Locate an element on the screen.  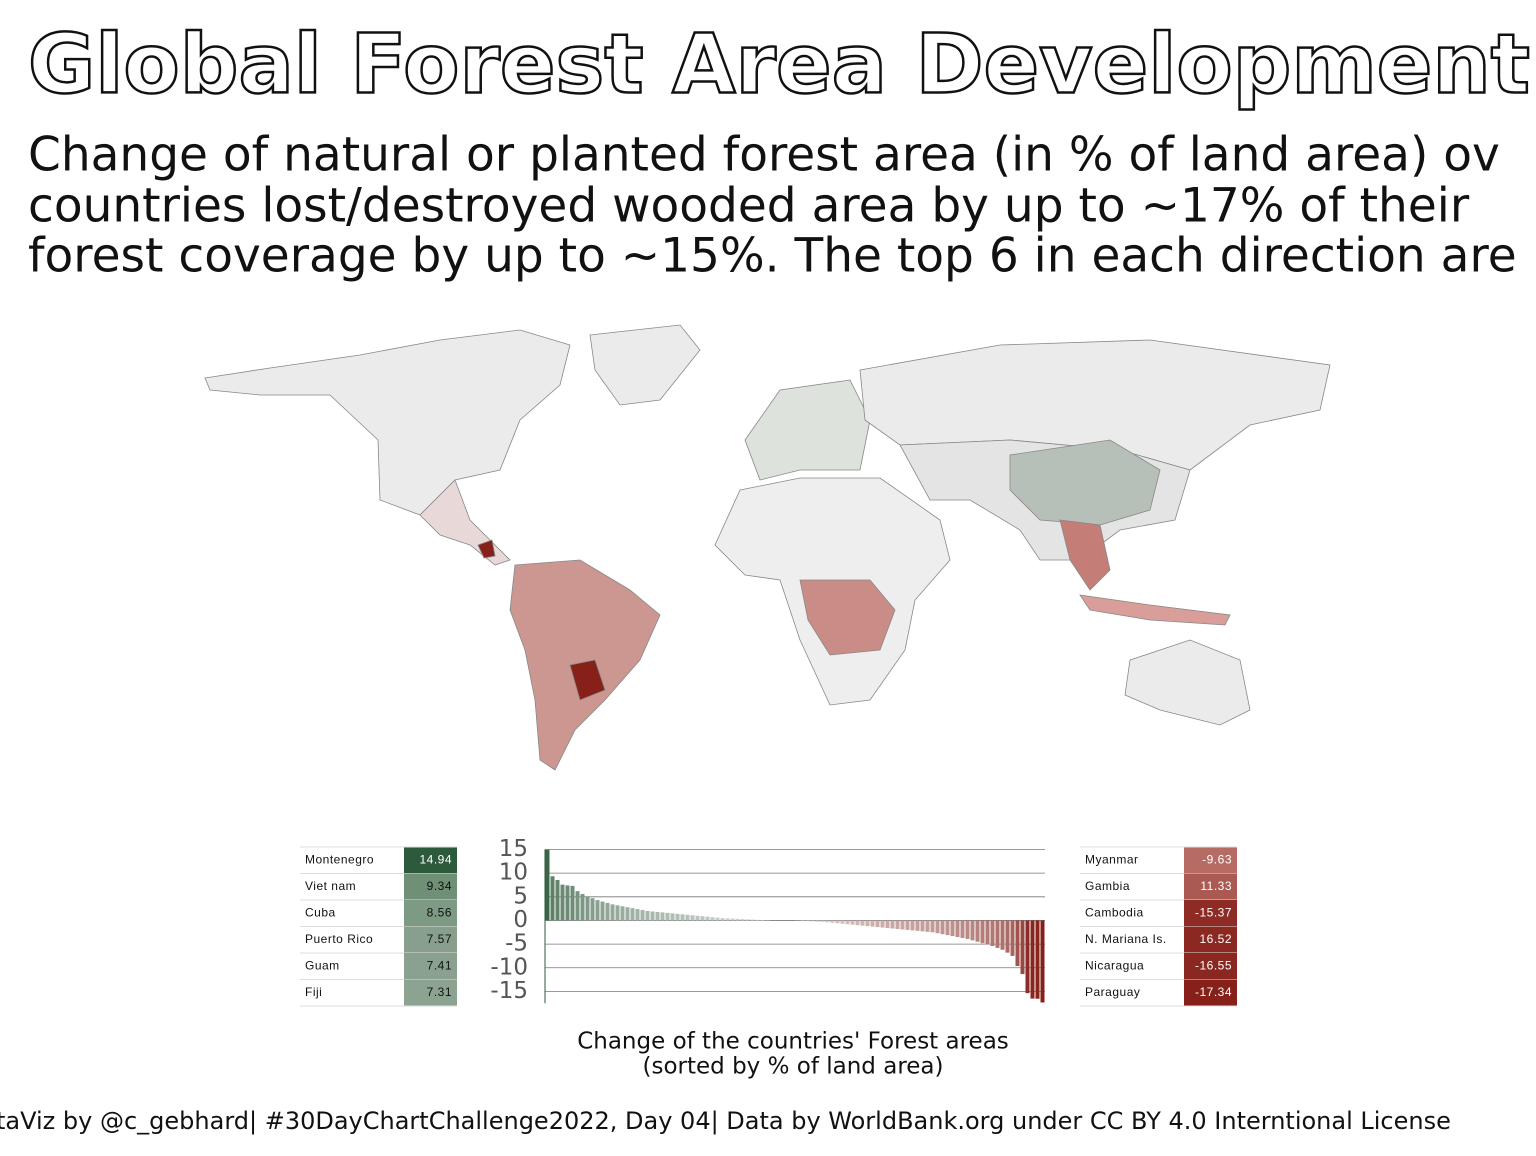
north-america is located at coordinates (387, 422).